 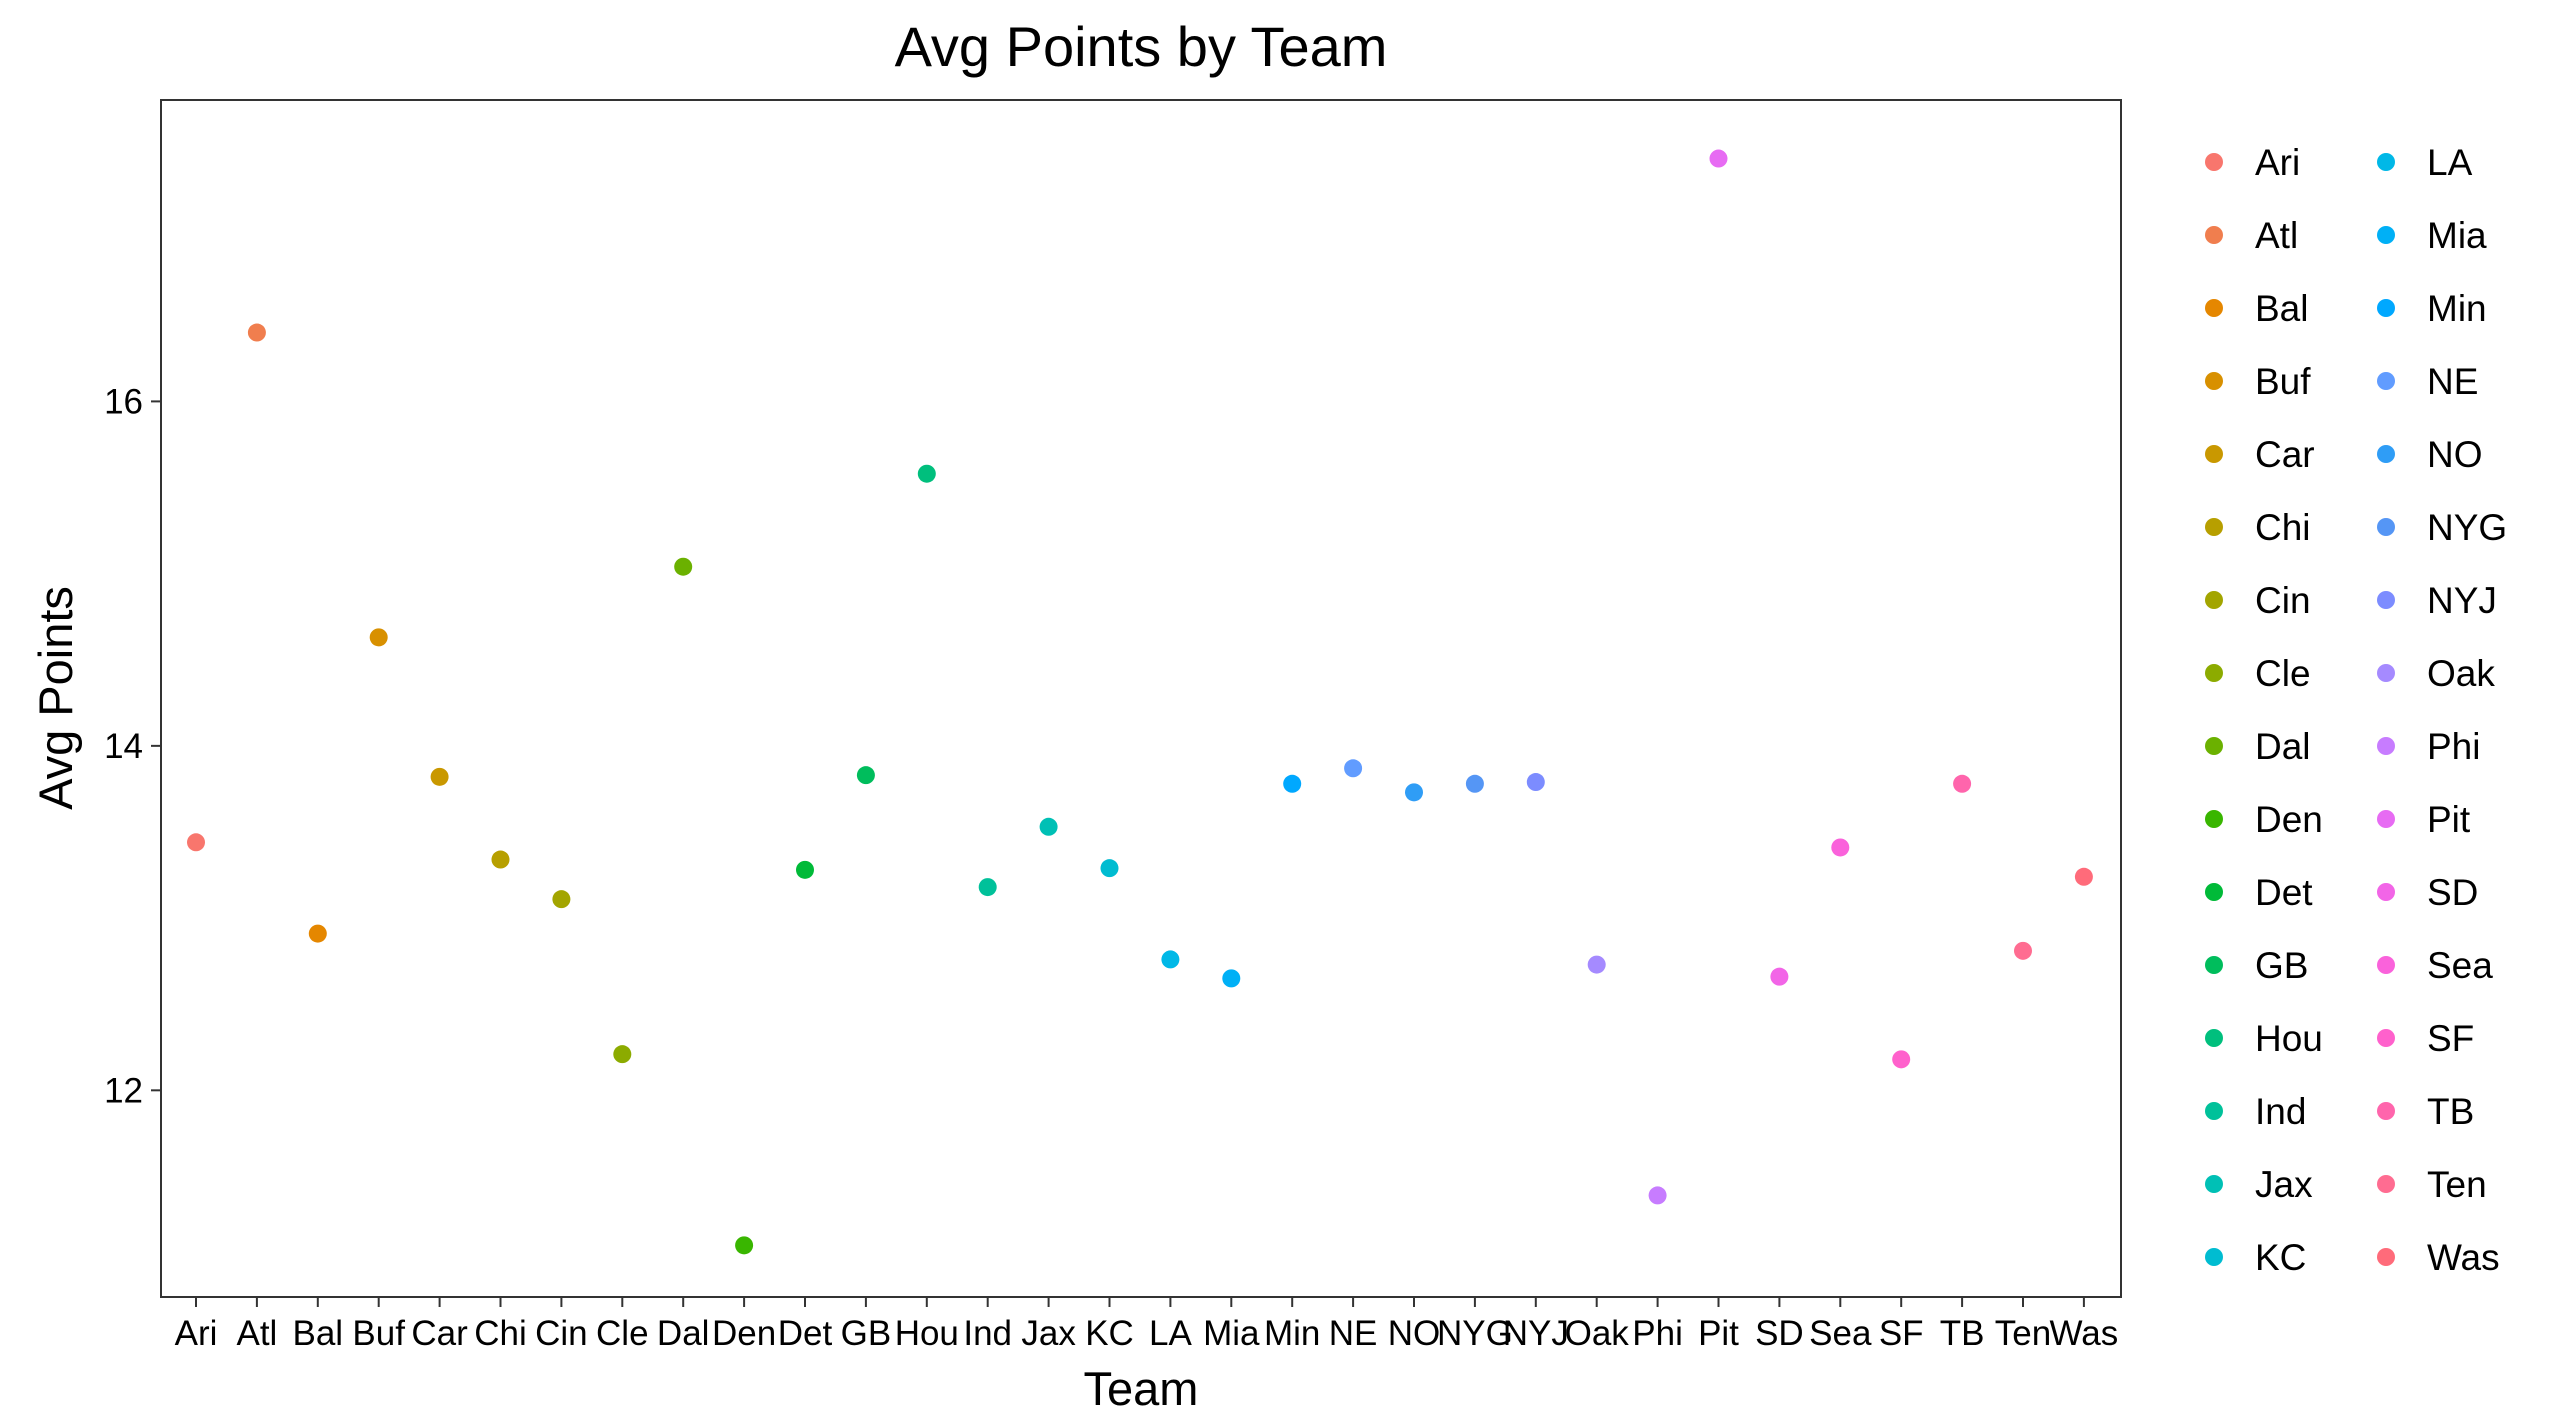 What do you see at coordinates (1901, 1333) in the screenshot?
I see `x-tick-label: SF` at bounding box center [1901, 1333].